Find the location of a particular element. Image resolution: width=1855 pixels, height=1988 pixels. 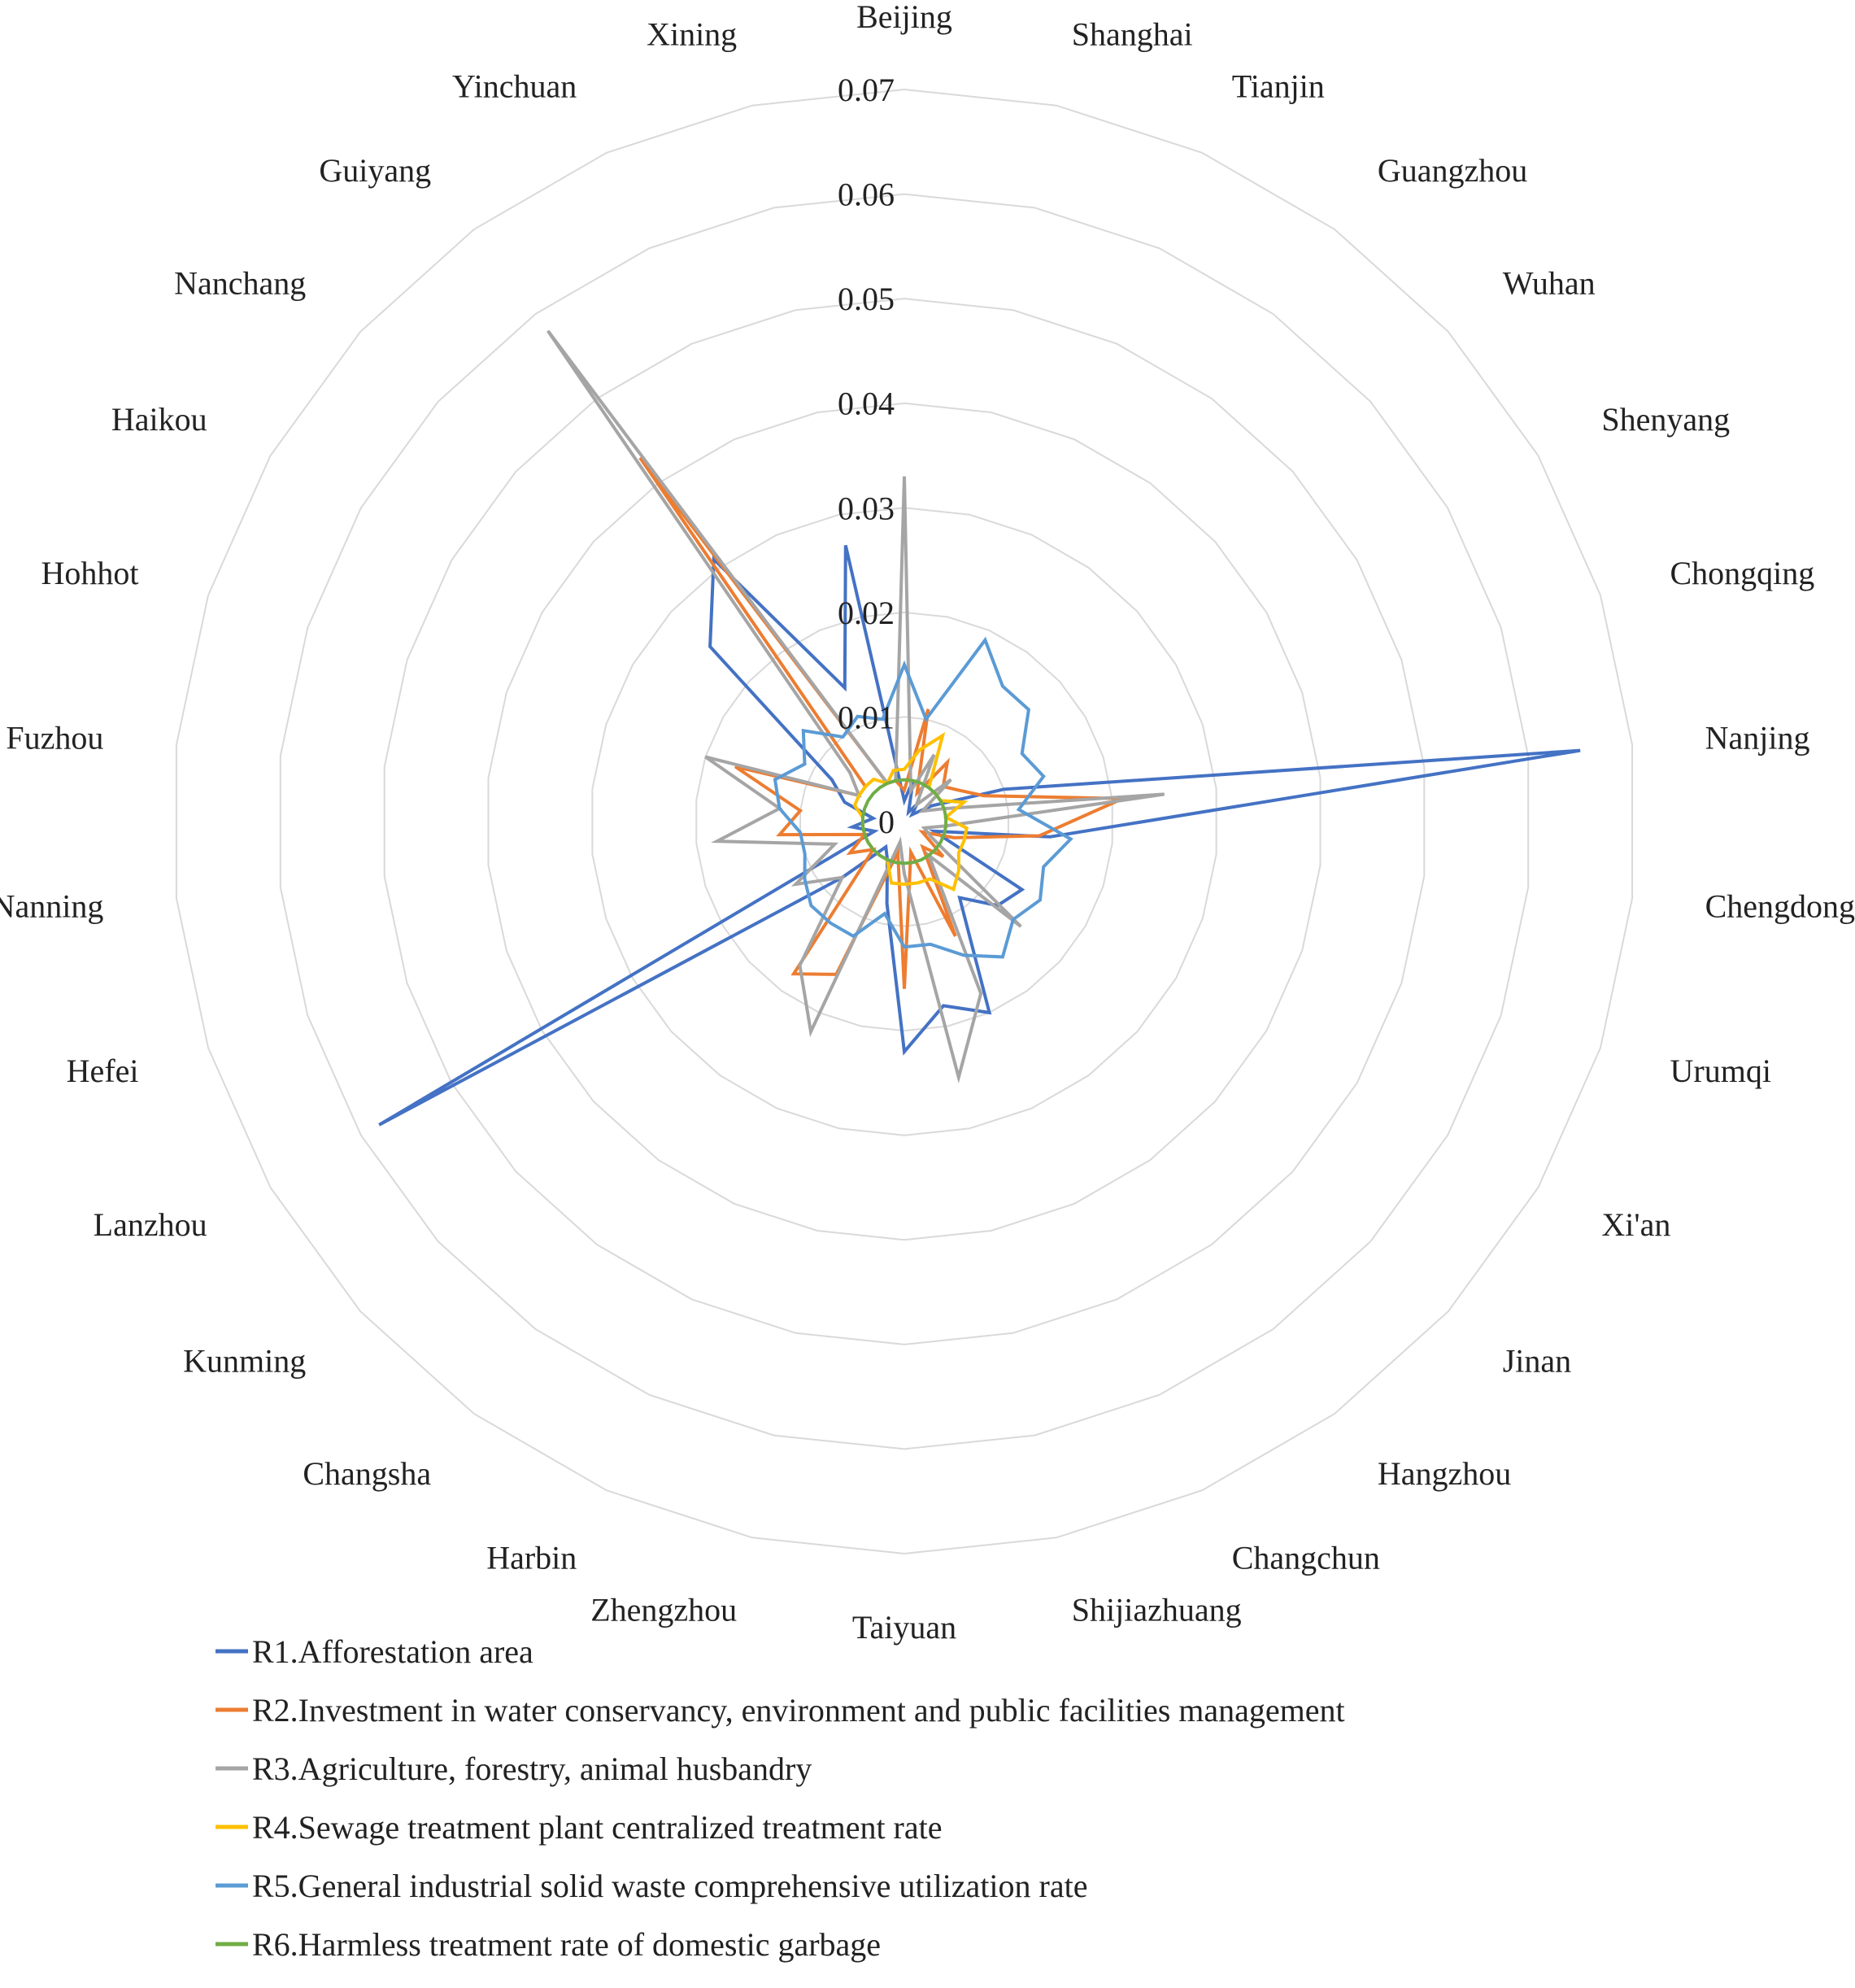

category-label: Wuhan is located at coordinates (1549, 283).